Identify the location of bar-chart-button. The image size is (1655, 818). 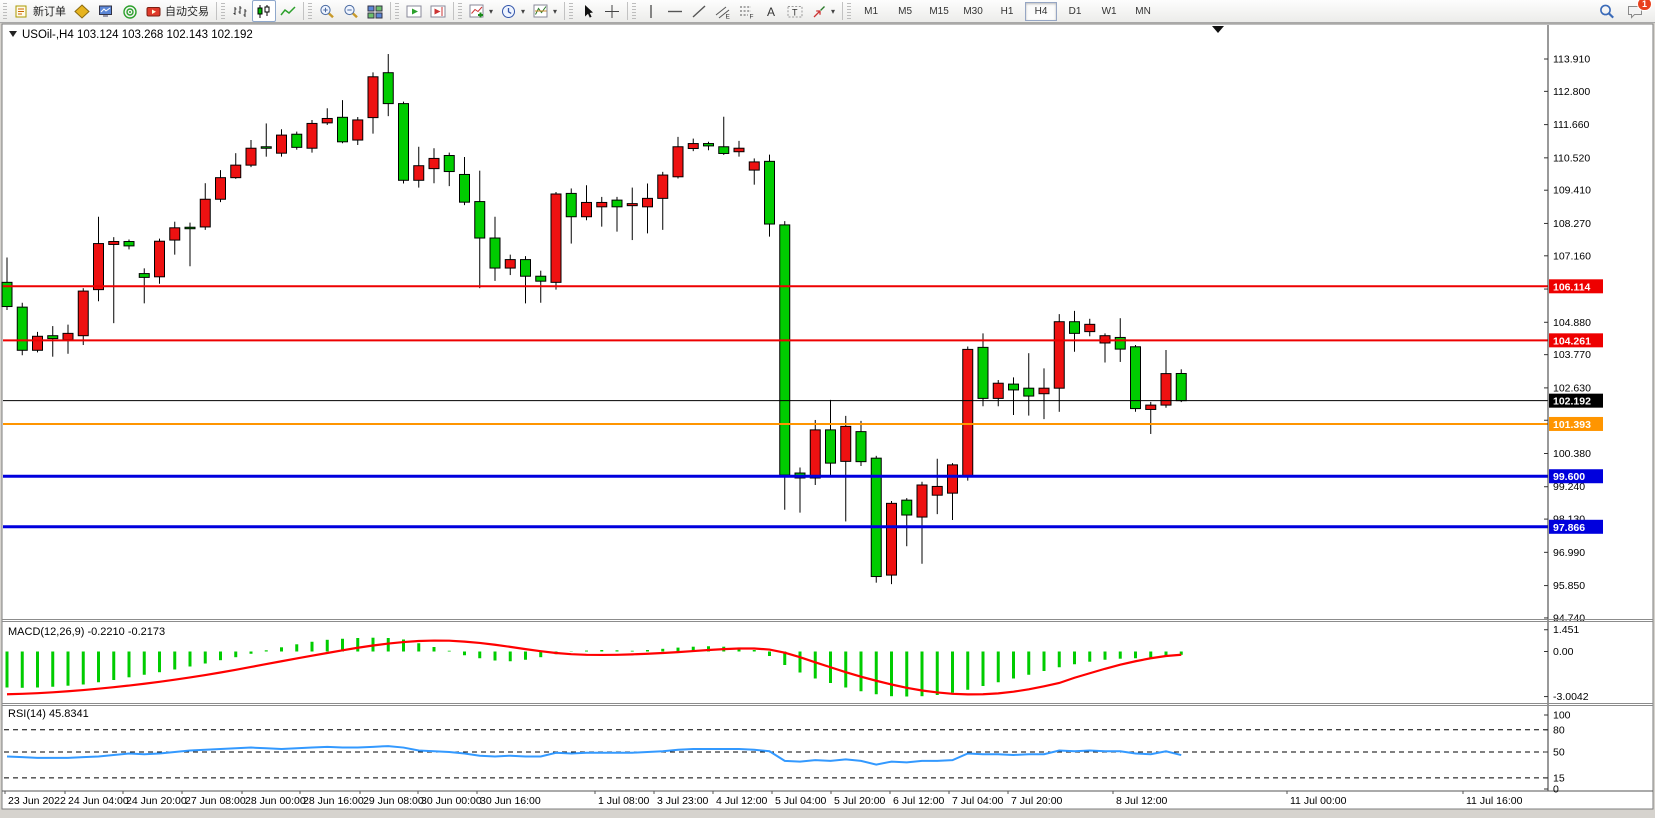
(240, 11).